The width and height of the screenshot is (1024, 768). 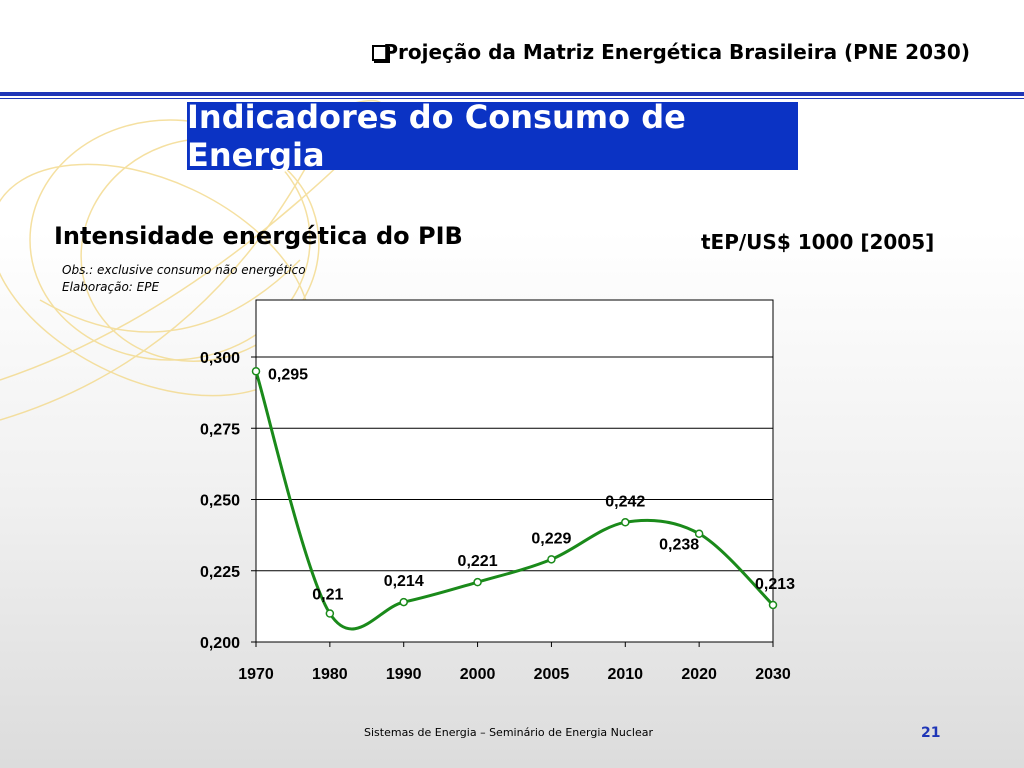 I want to click on data-label: 0,295, so click(x=288, y=374).